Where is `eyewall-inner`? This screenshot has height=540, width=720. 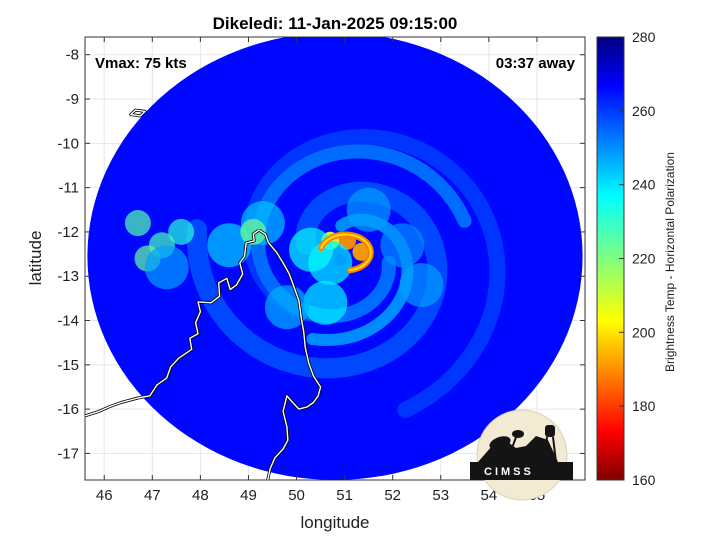
eyewall-inner is located at coordinates (346, 252).